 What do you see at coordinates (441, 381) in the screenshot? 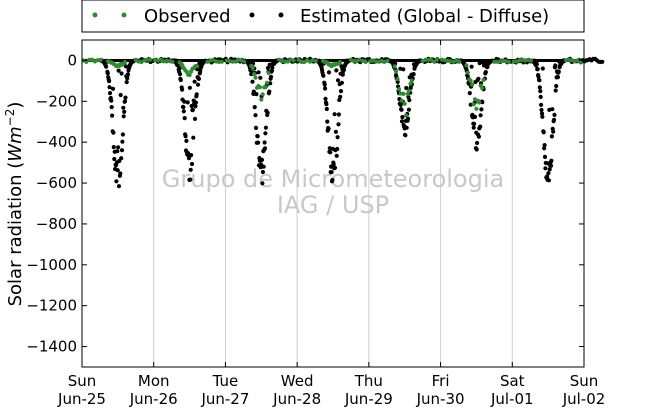
I see `x-tick-label-day: Fri` at bounding box center [441, 381].